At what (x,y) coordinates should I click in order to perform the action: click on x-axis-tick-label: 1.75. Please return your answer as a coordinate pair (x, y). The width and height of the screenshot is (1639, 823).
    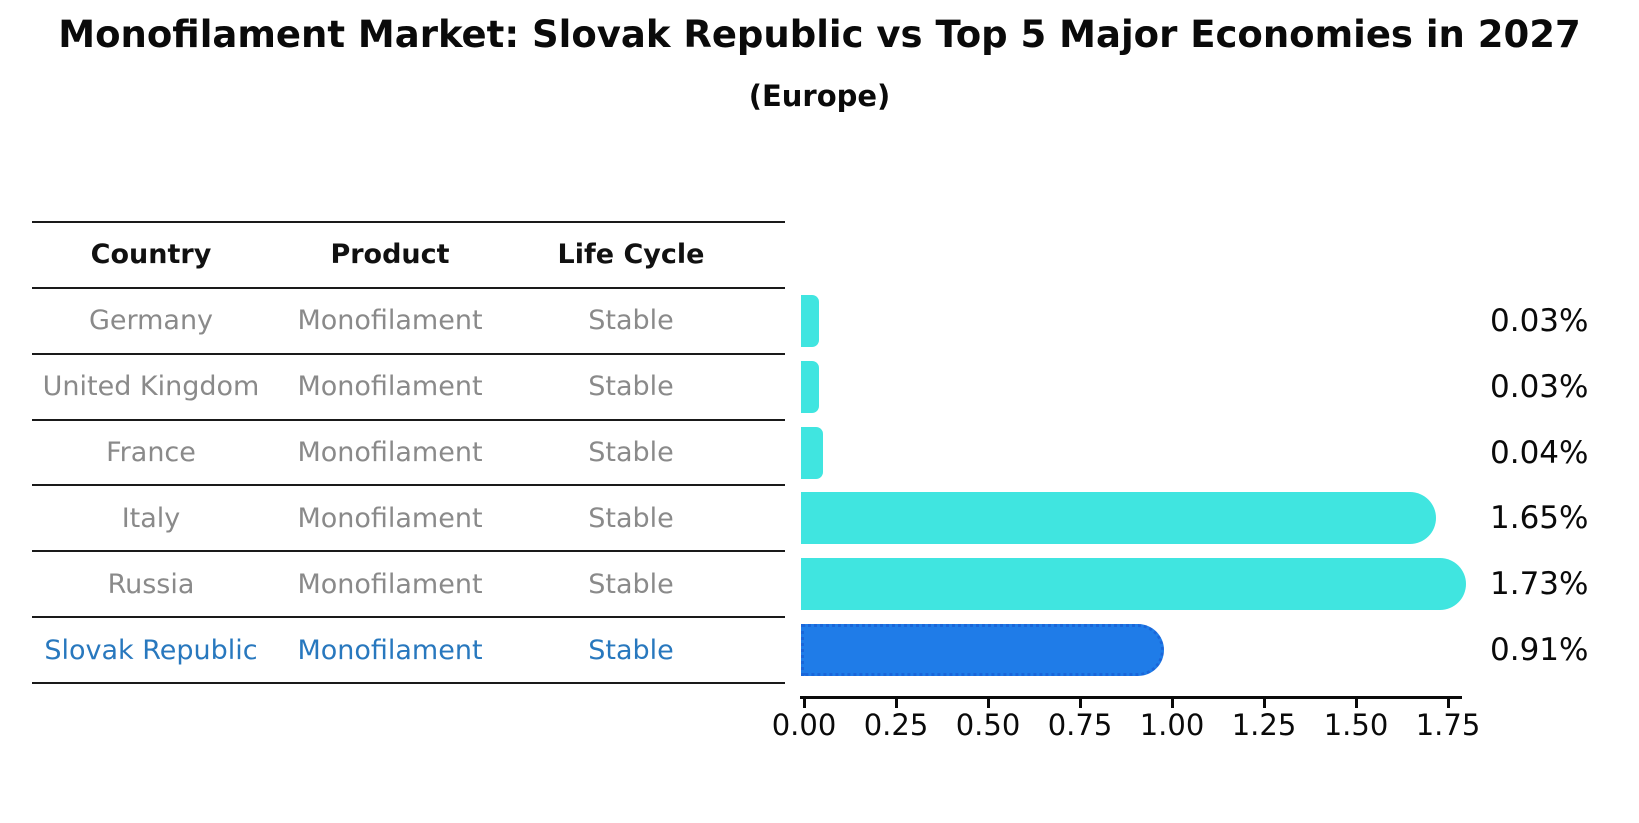
    Looking at the image, I should click on (1448, 725).